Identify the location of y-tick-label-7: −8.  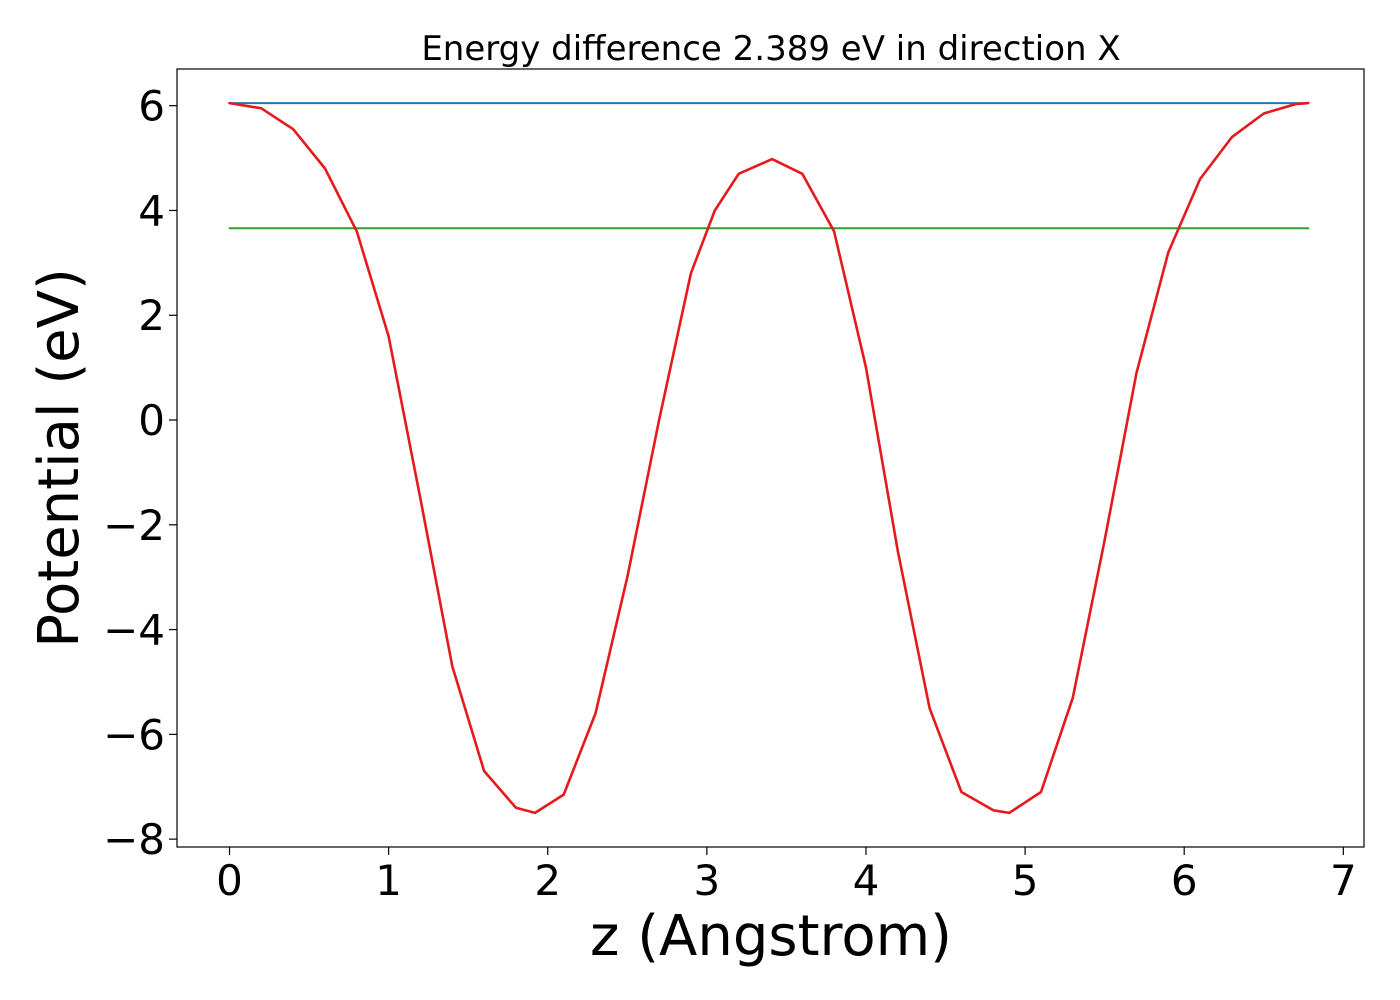
(134, 839).